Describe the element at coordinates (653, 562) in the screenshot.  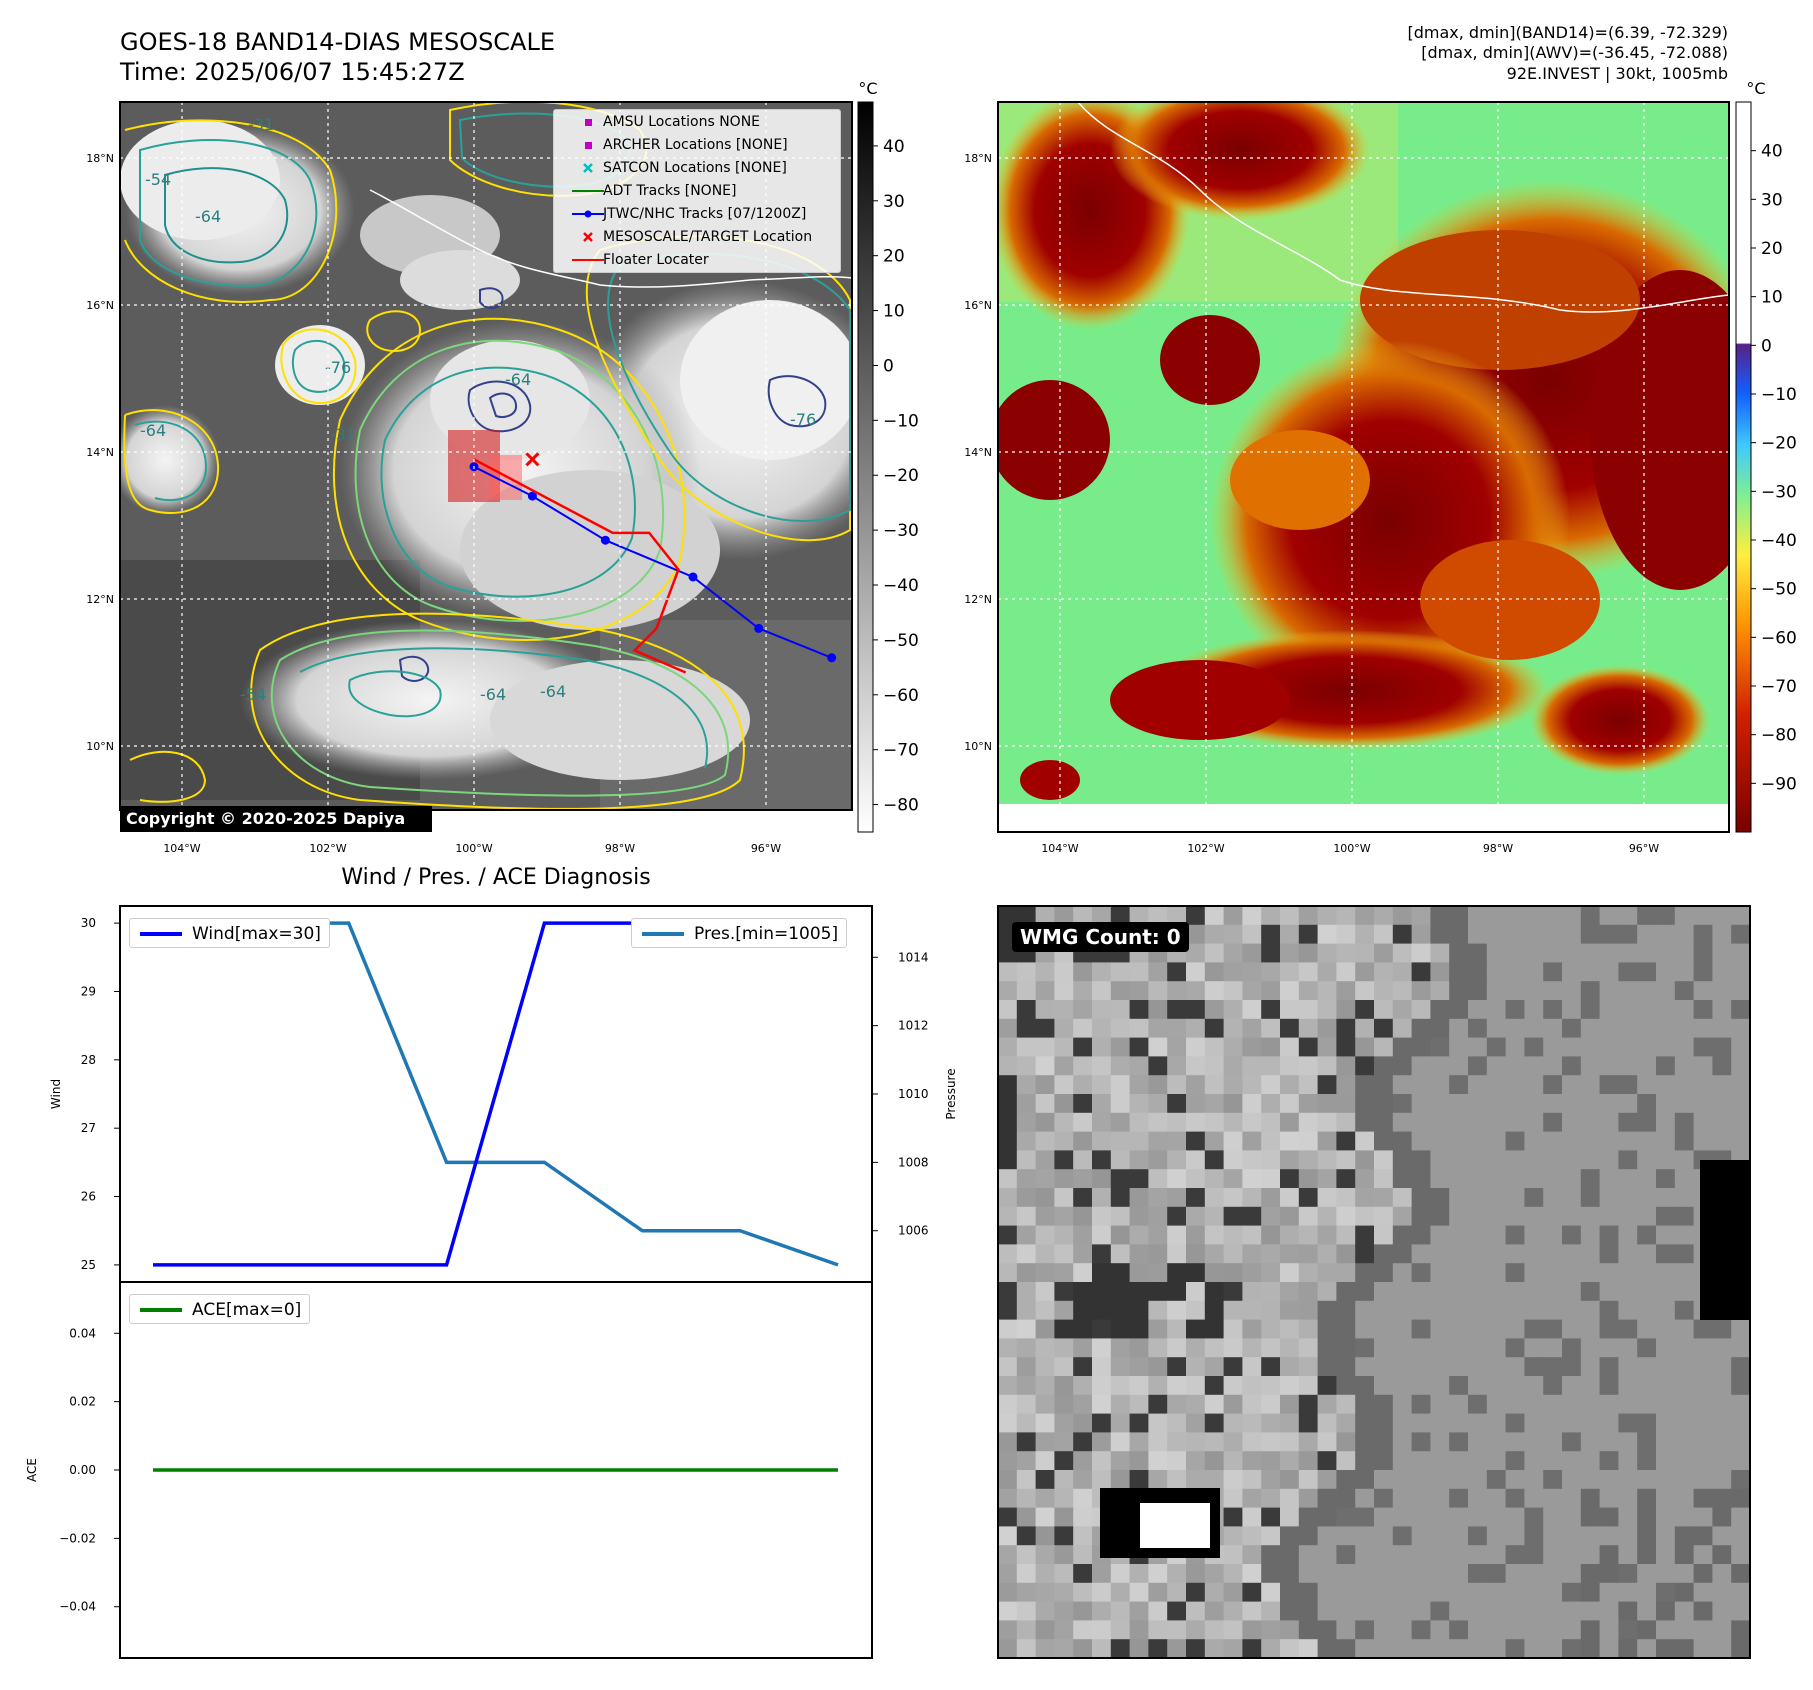
I see `jtwc-track-points` at that location.